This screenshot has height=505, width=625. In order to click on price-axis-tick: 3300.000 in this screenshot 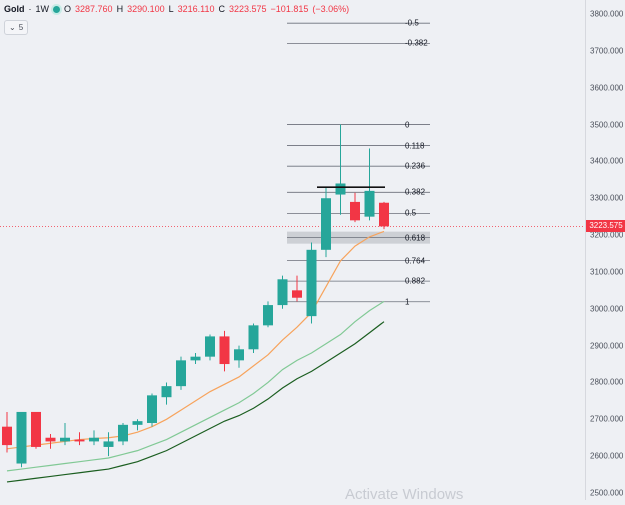, I will do `click(607, 198)`.